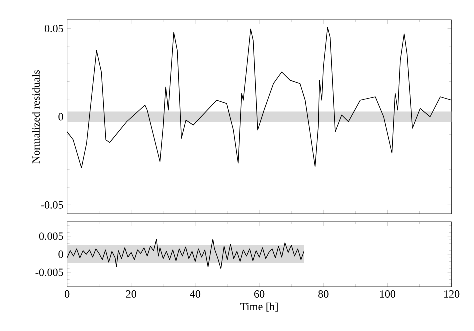 The image size is (474, 331). Describe the element at coordinates (131, 294) in the screenshot. I see `x-tick-label: 20` at that location.